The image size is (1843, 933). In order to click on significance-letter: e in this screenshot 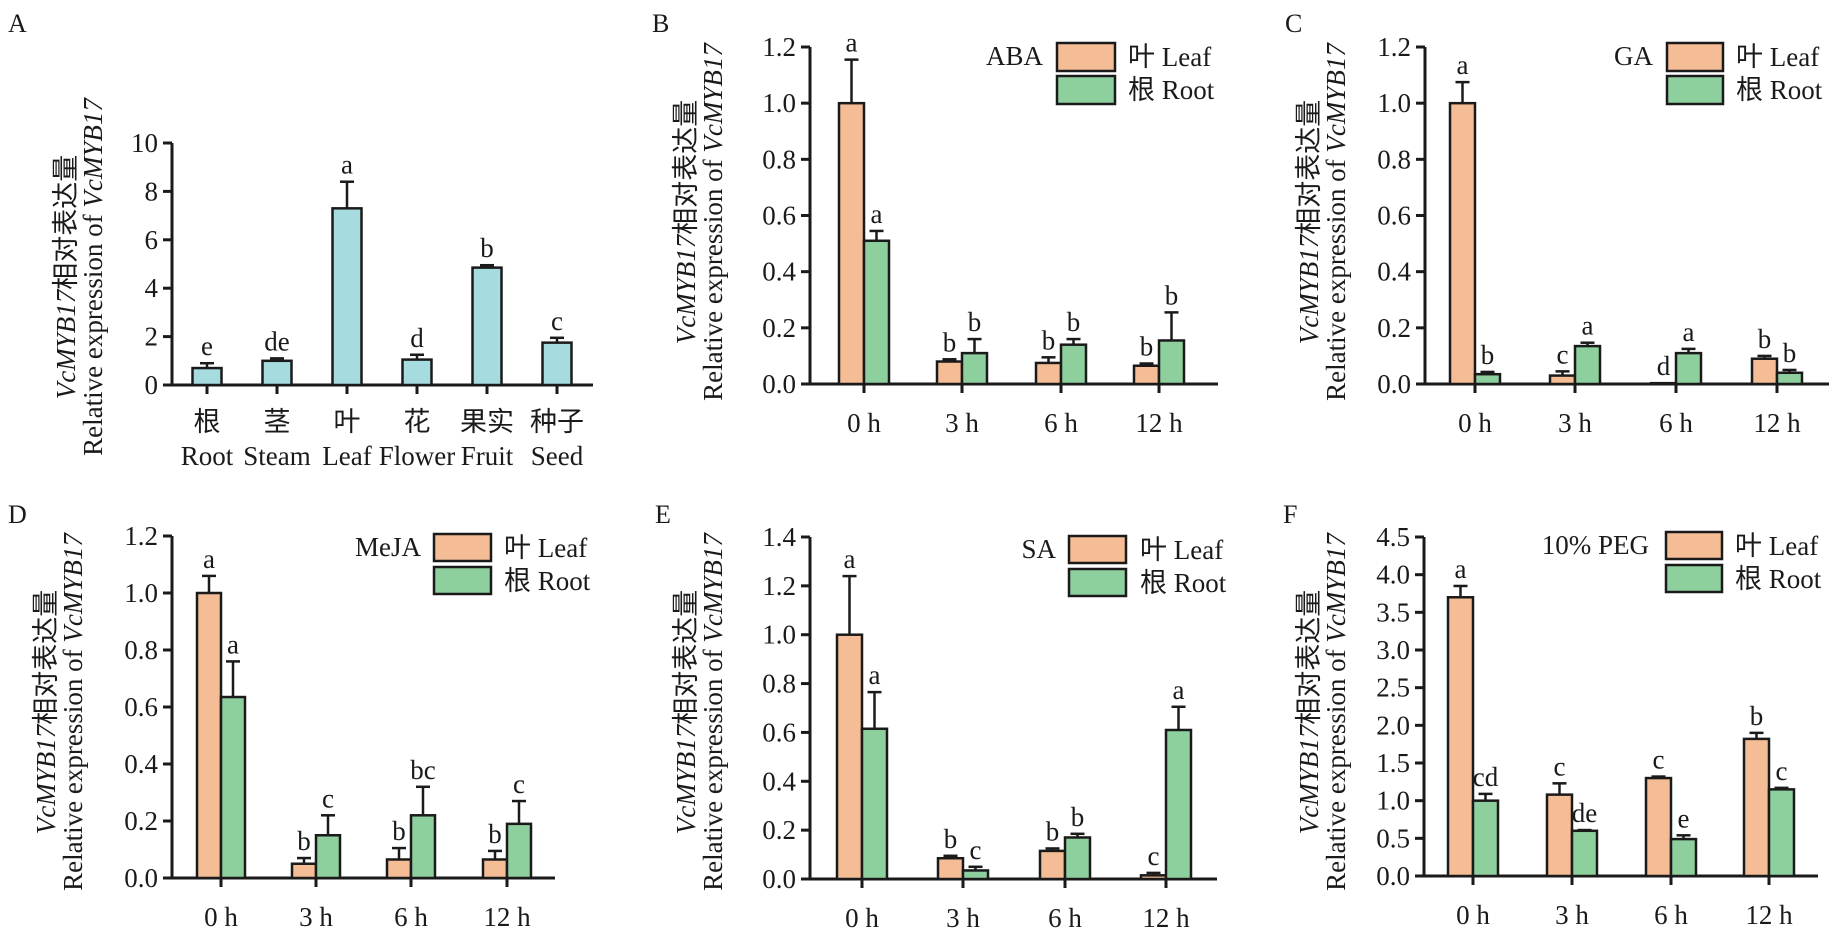, I will do `click(207, 346)`.